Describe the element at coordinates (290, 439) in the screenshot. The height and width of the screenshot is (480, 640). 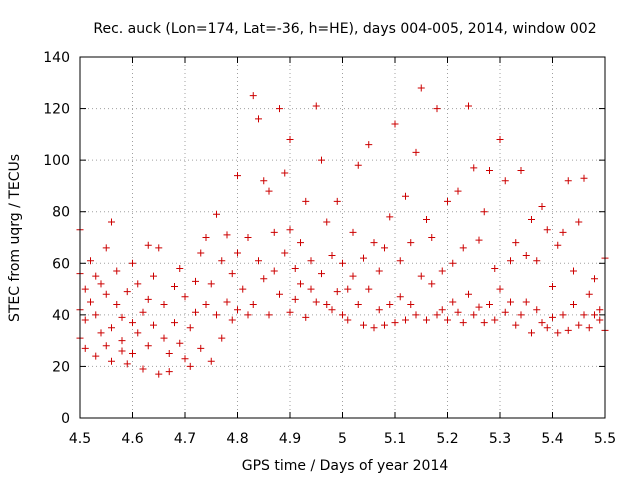
I see `x-tick-label: 4.9` at that location.